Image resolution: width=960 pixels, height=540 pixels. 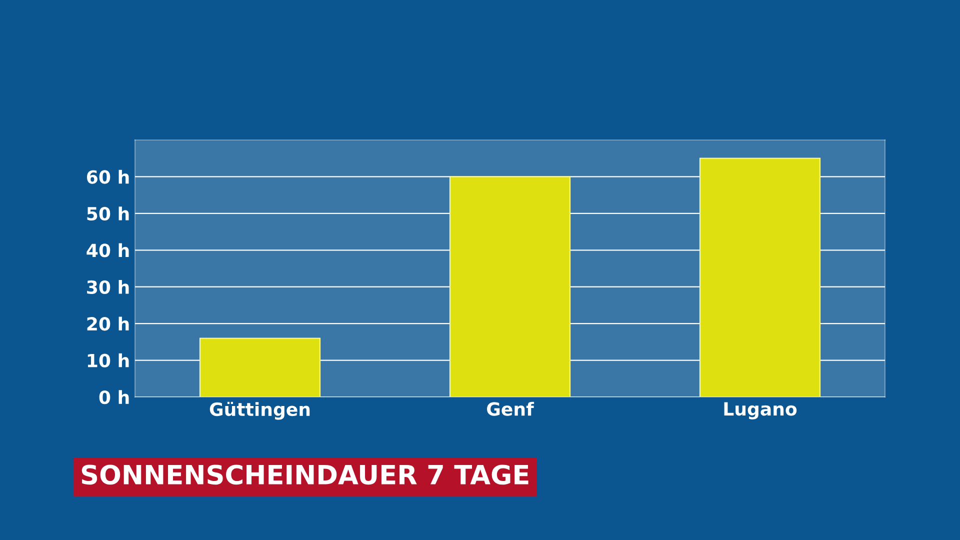 What do you see at coordinates (108, 360) in the screenshot?
I see `y-tick-label: 10 h` at bounding box center [108, 360].